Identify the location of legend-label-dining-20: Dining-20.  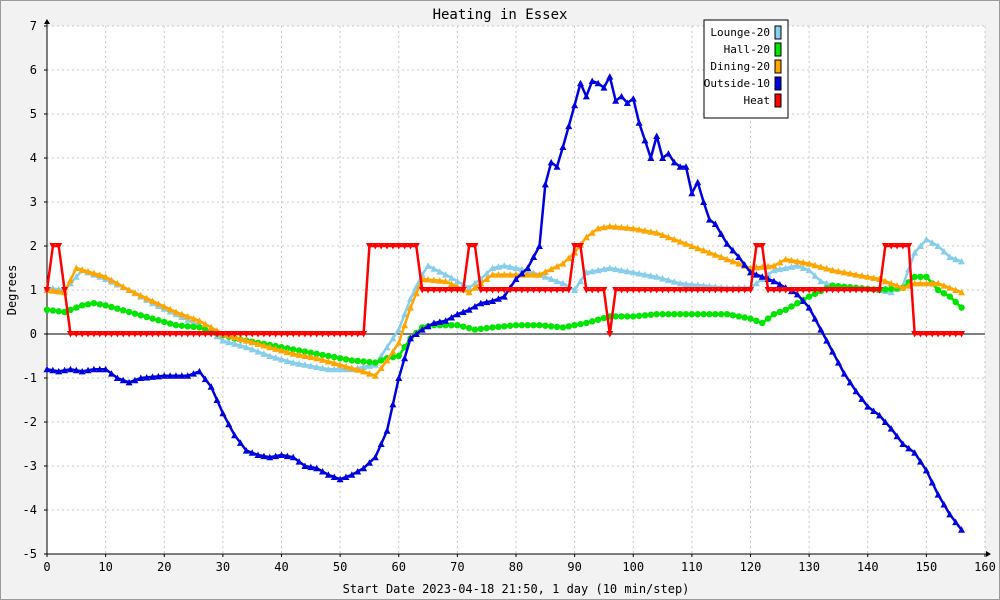
(740, 66).